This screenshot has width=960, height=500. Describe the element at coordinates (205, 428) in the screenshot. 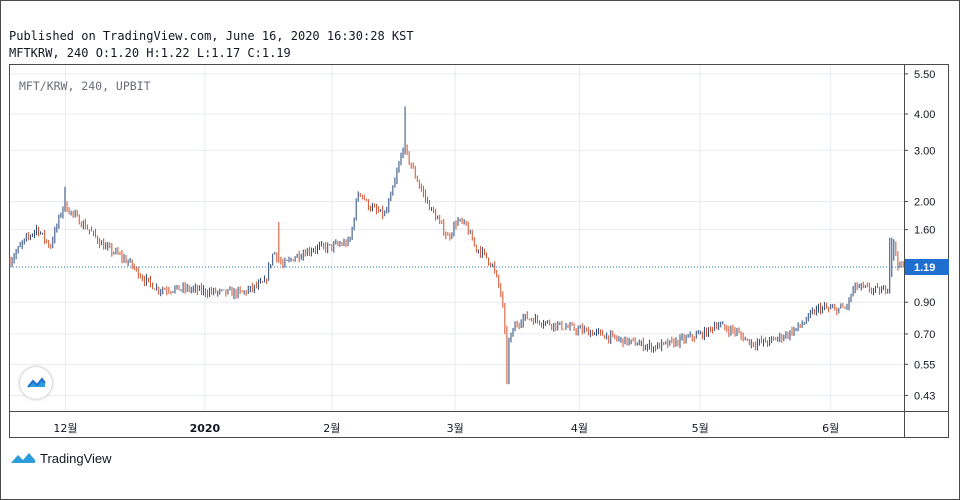

I see `x-tick-label: 2020` at that location.